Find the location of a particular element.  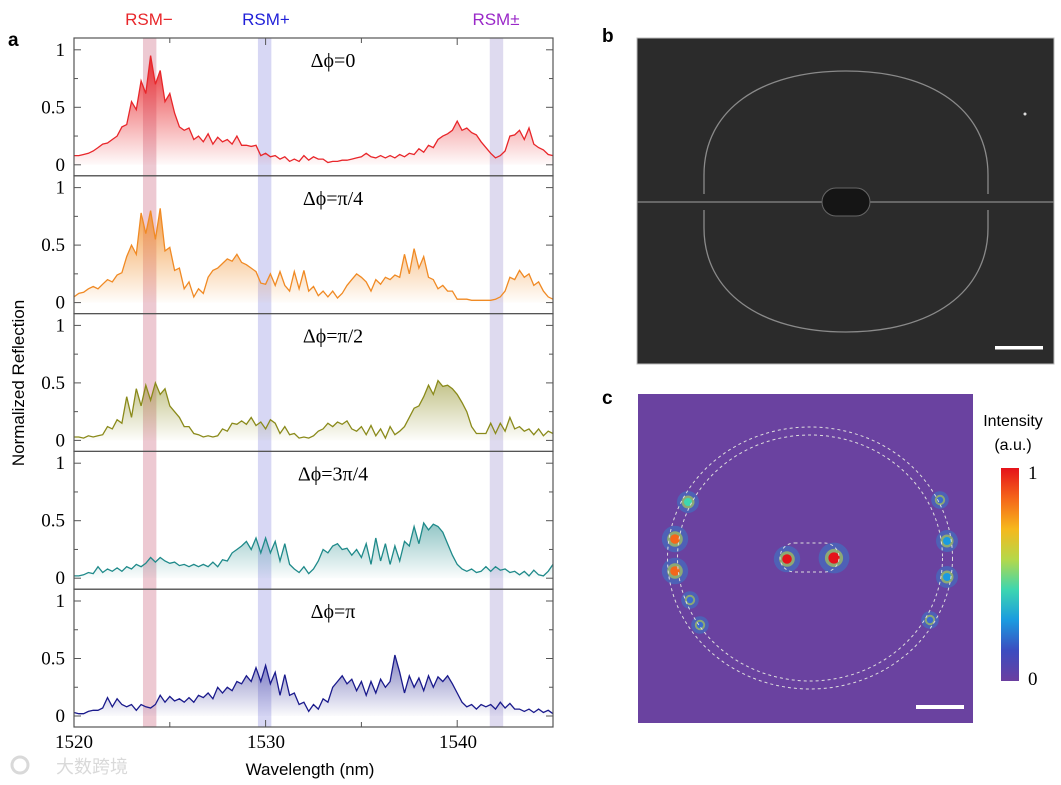

ring-outline-inner is located at coordinates (810, 558).